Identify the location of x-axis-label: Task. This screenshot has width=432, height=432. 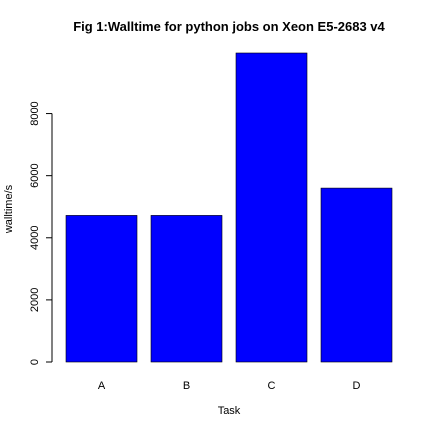
(229, 411).